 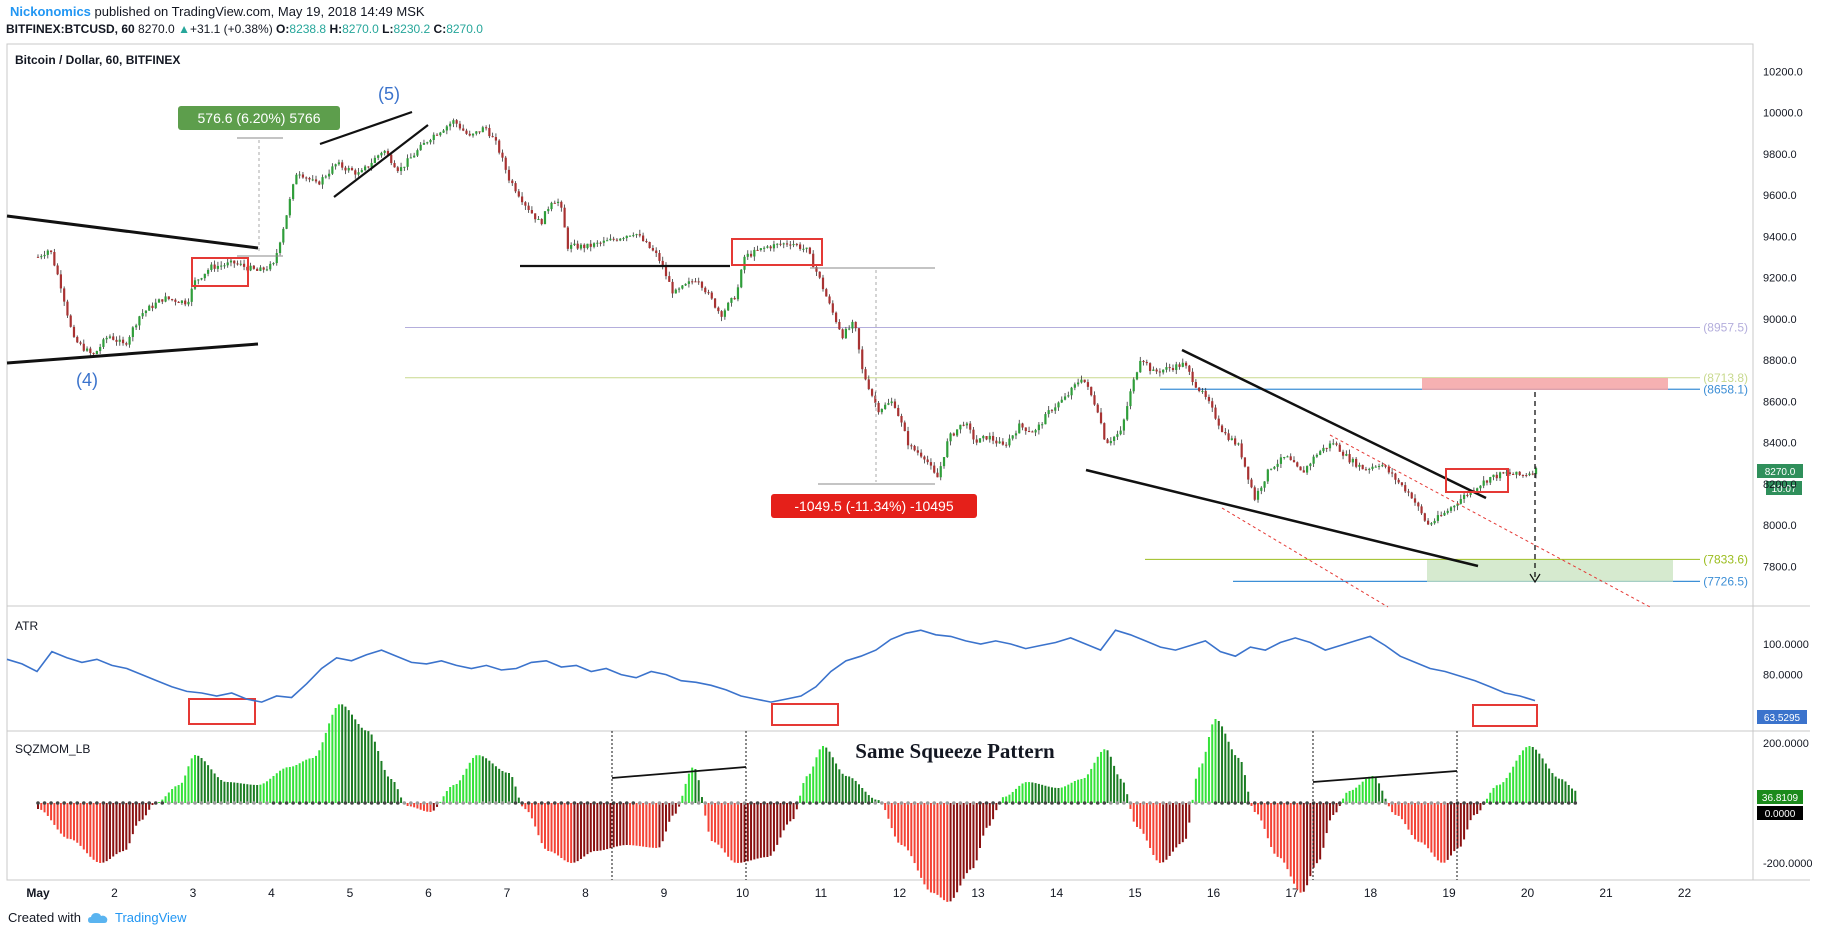 What do you see at coordinates (388, 29) in the screenshot?
I see `low-label: L:` at bounding box center [388, 29].